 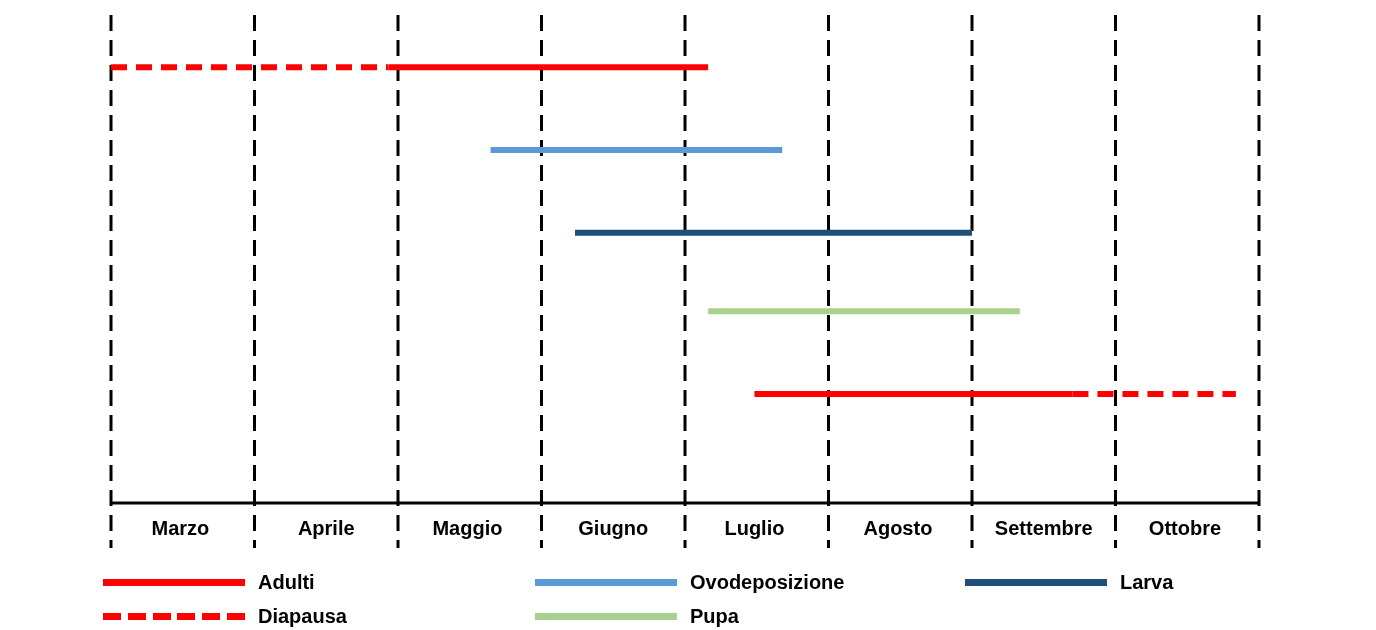 What do you see at coordinates (326, 527) in the screenshot?
I see `x-tick-label: Aprile` at bounding box center [326, 527].